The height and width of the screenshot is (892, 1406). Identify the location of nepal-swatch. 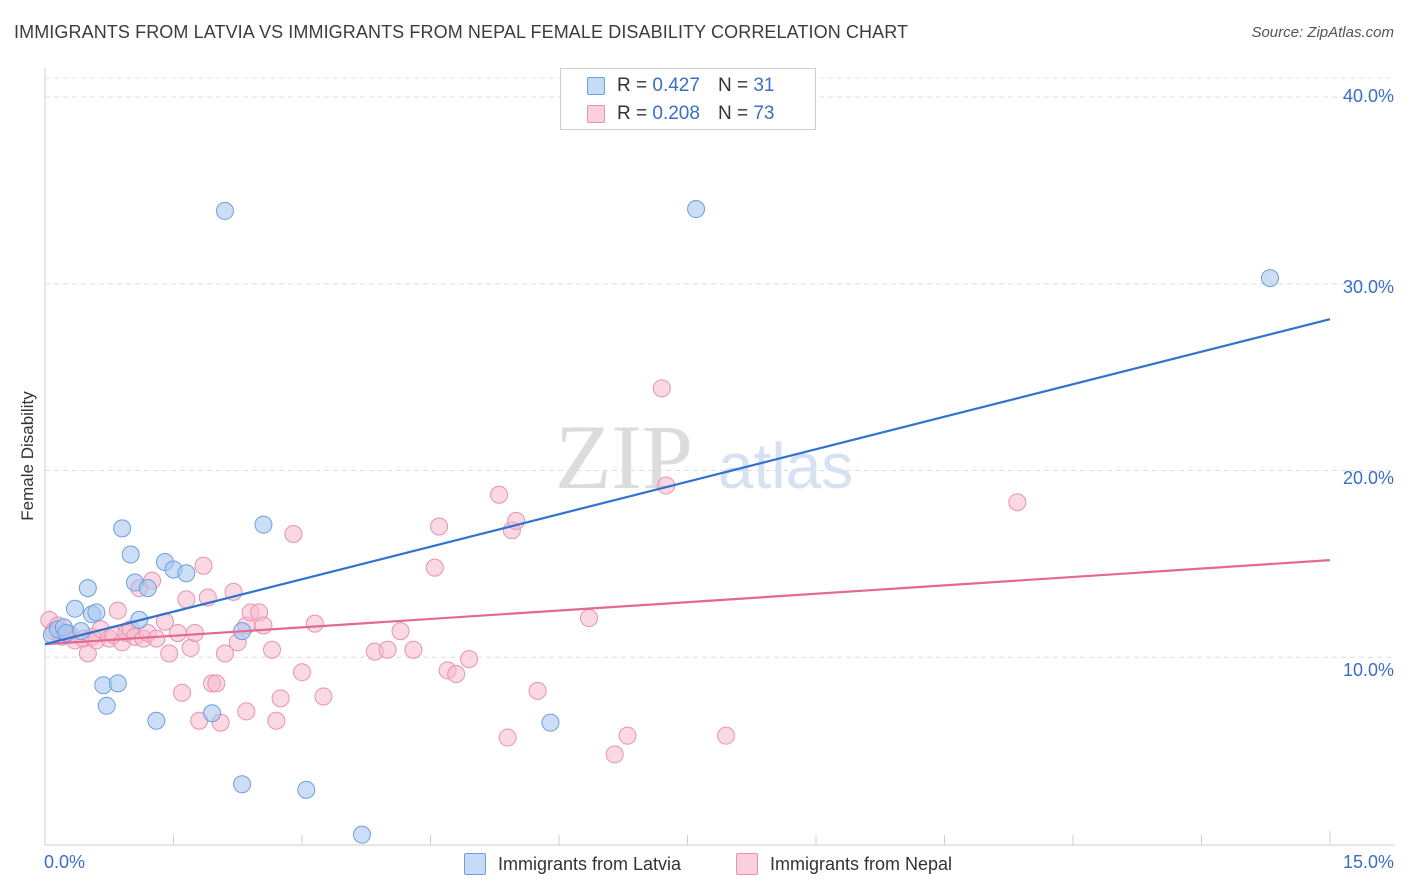
(596, 114).